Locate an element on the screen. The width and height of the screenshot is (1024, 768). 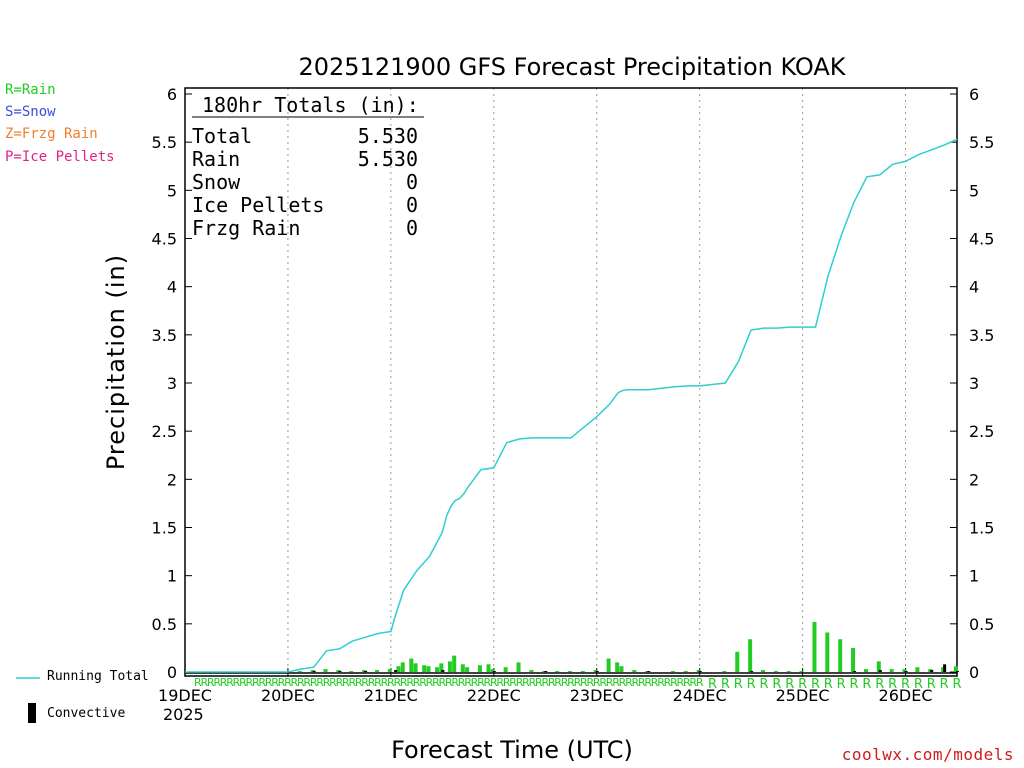
right-y-tick-label: 0 is located at coordinates (974, 672).